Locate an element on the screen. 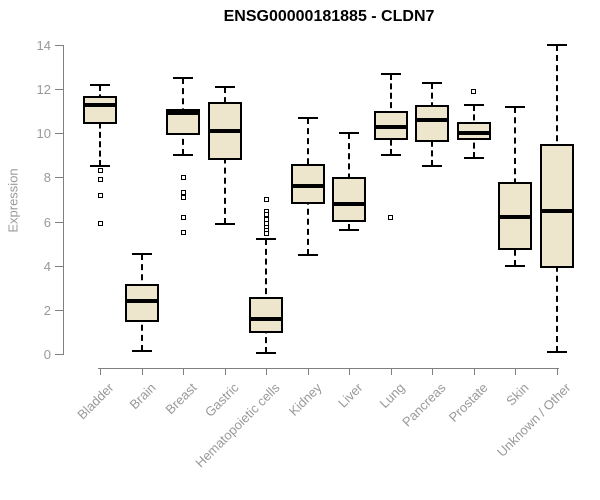 The height and width of the screenshot is (500, 600). y-tick-label: 0 is located at coordinates (47, 354).